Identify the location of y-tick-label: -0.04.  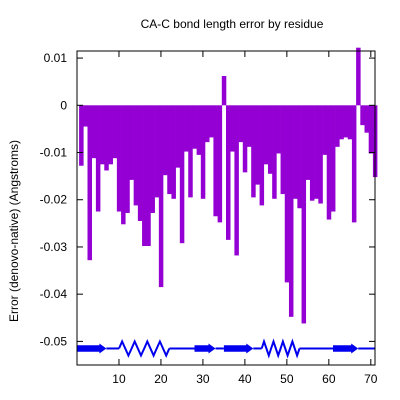
(54, 294).